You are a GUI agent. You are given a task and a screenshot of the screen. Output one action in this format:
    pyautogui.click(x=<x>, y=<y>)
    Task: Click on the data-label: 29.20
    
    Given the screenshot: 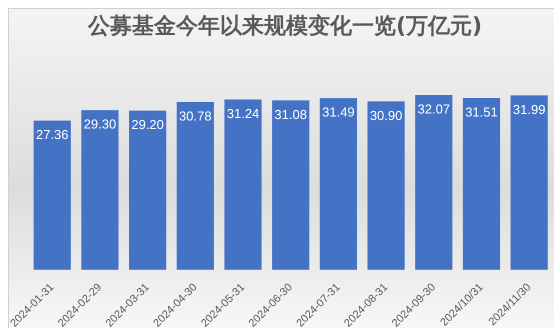 What is the action you would take?
    pyautogui.click(x=147, y=124)
    